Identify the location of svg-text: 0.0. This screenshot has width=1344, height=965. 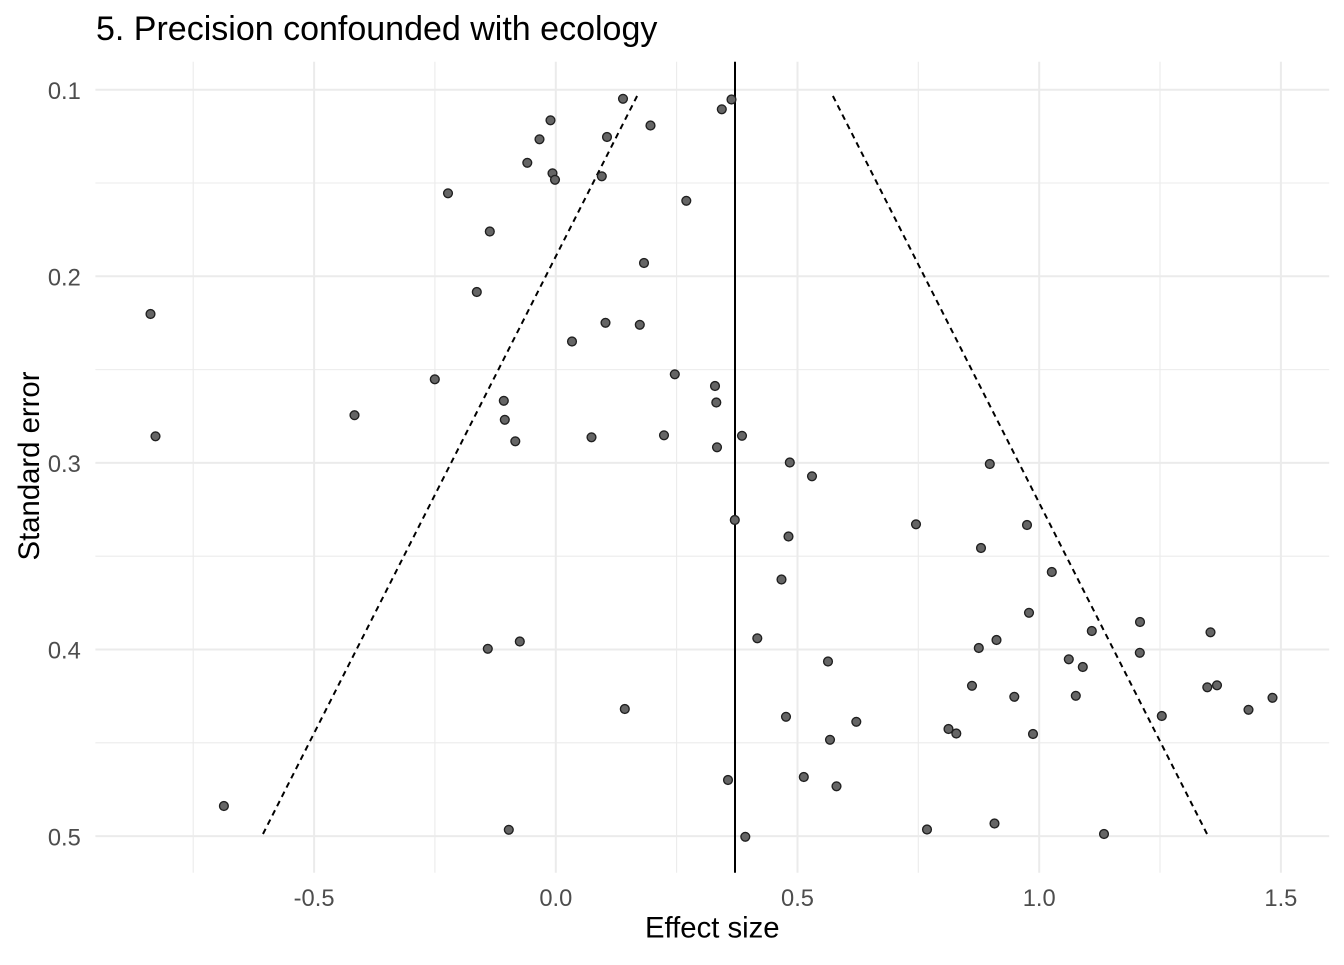
(555, 899).